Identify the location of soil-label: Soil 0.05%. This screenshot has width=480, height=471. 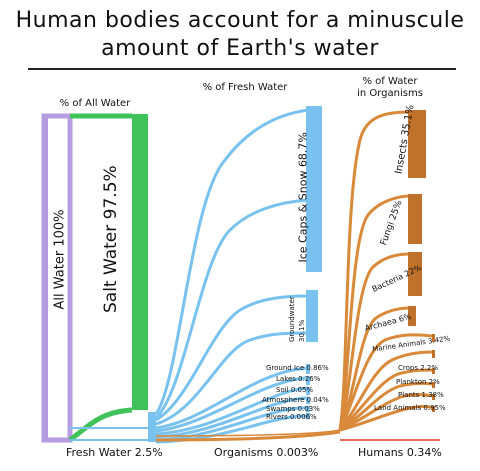
(295, 390).